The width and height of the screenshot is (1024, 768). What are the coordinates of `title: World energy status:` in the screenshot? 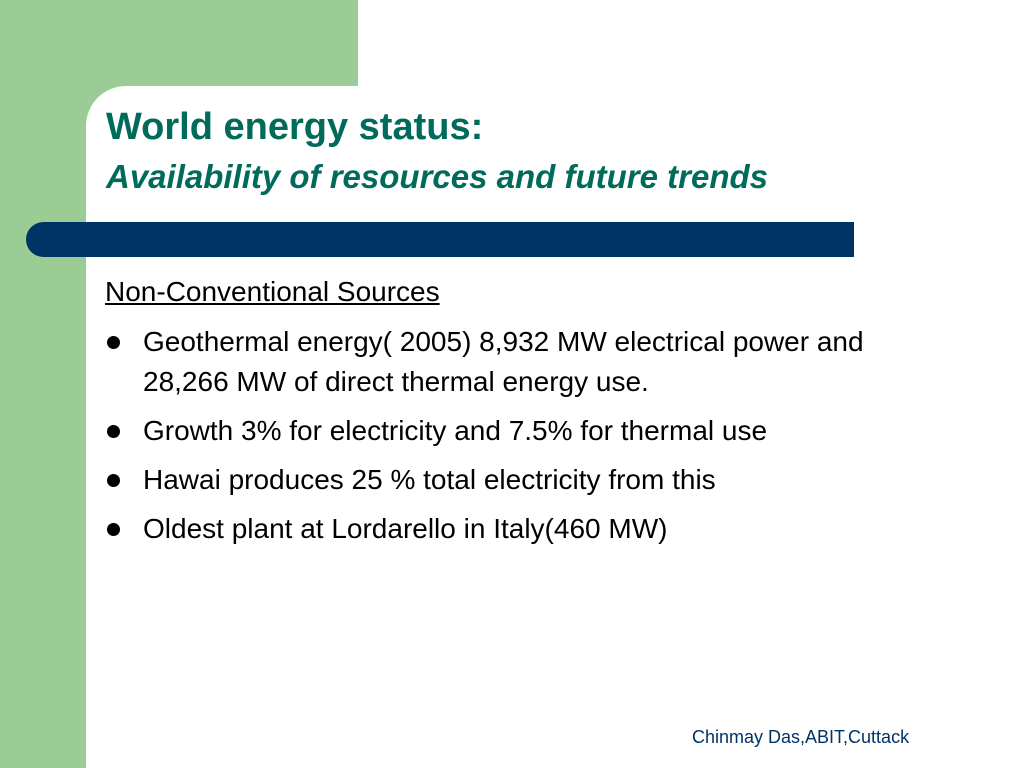 It's located at (295, 127).